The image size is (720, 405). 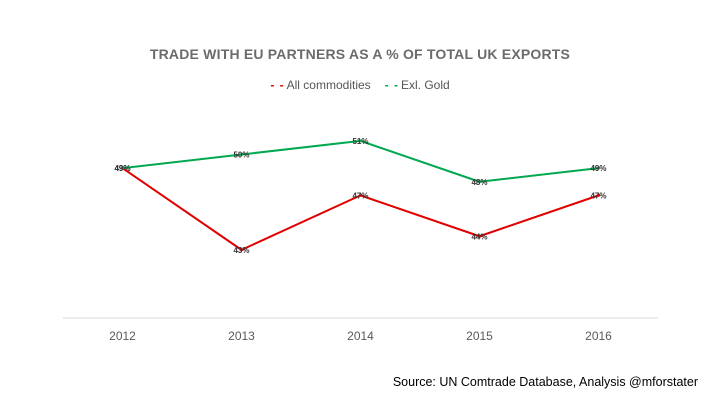 I want to click on legend-label-exl-gold: Exl. Gold, so click(x=425, y=85).